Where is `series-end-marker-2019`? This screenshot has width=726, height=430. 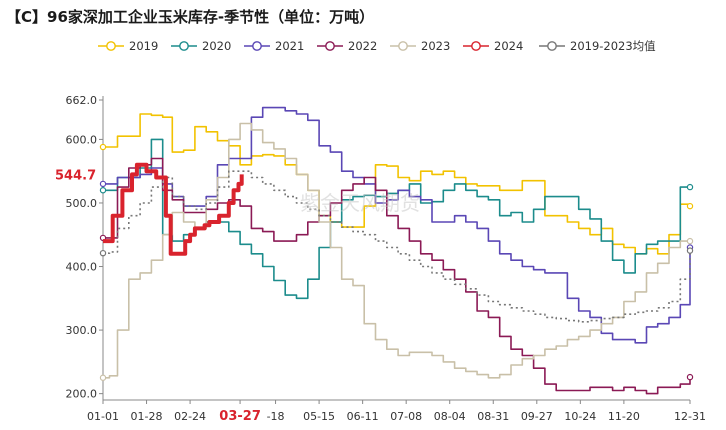
series-end-marker-2019 is located at coordinates (690, 206).